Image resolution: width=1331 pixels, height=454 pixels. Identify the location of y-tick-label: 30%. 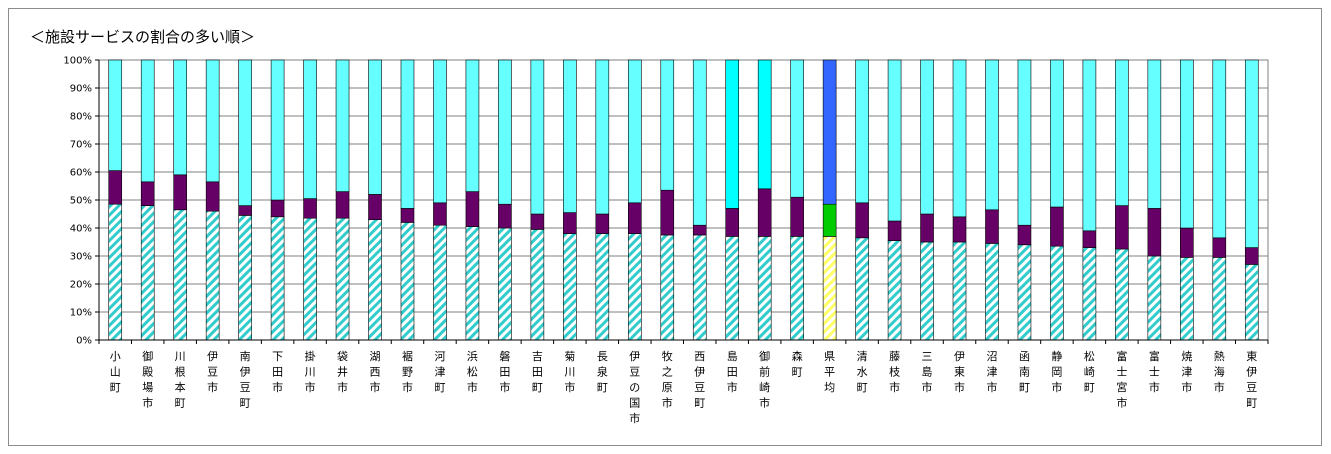
(81, 257).